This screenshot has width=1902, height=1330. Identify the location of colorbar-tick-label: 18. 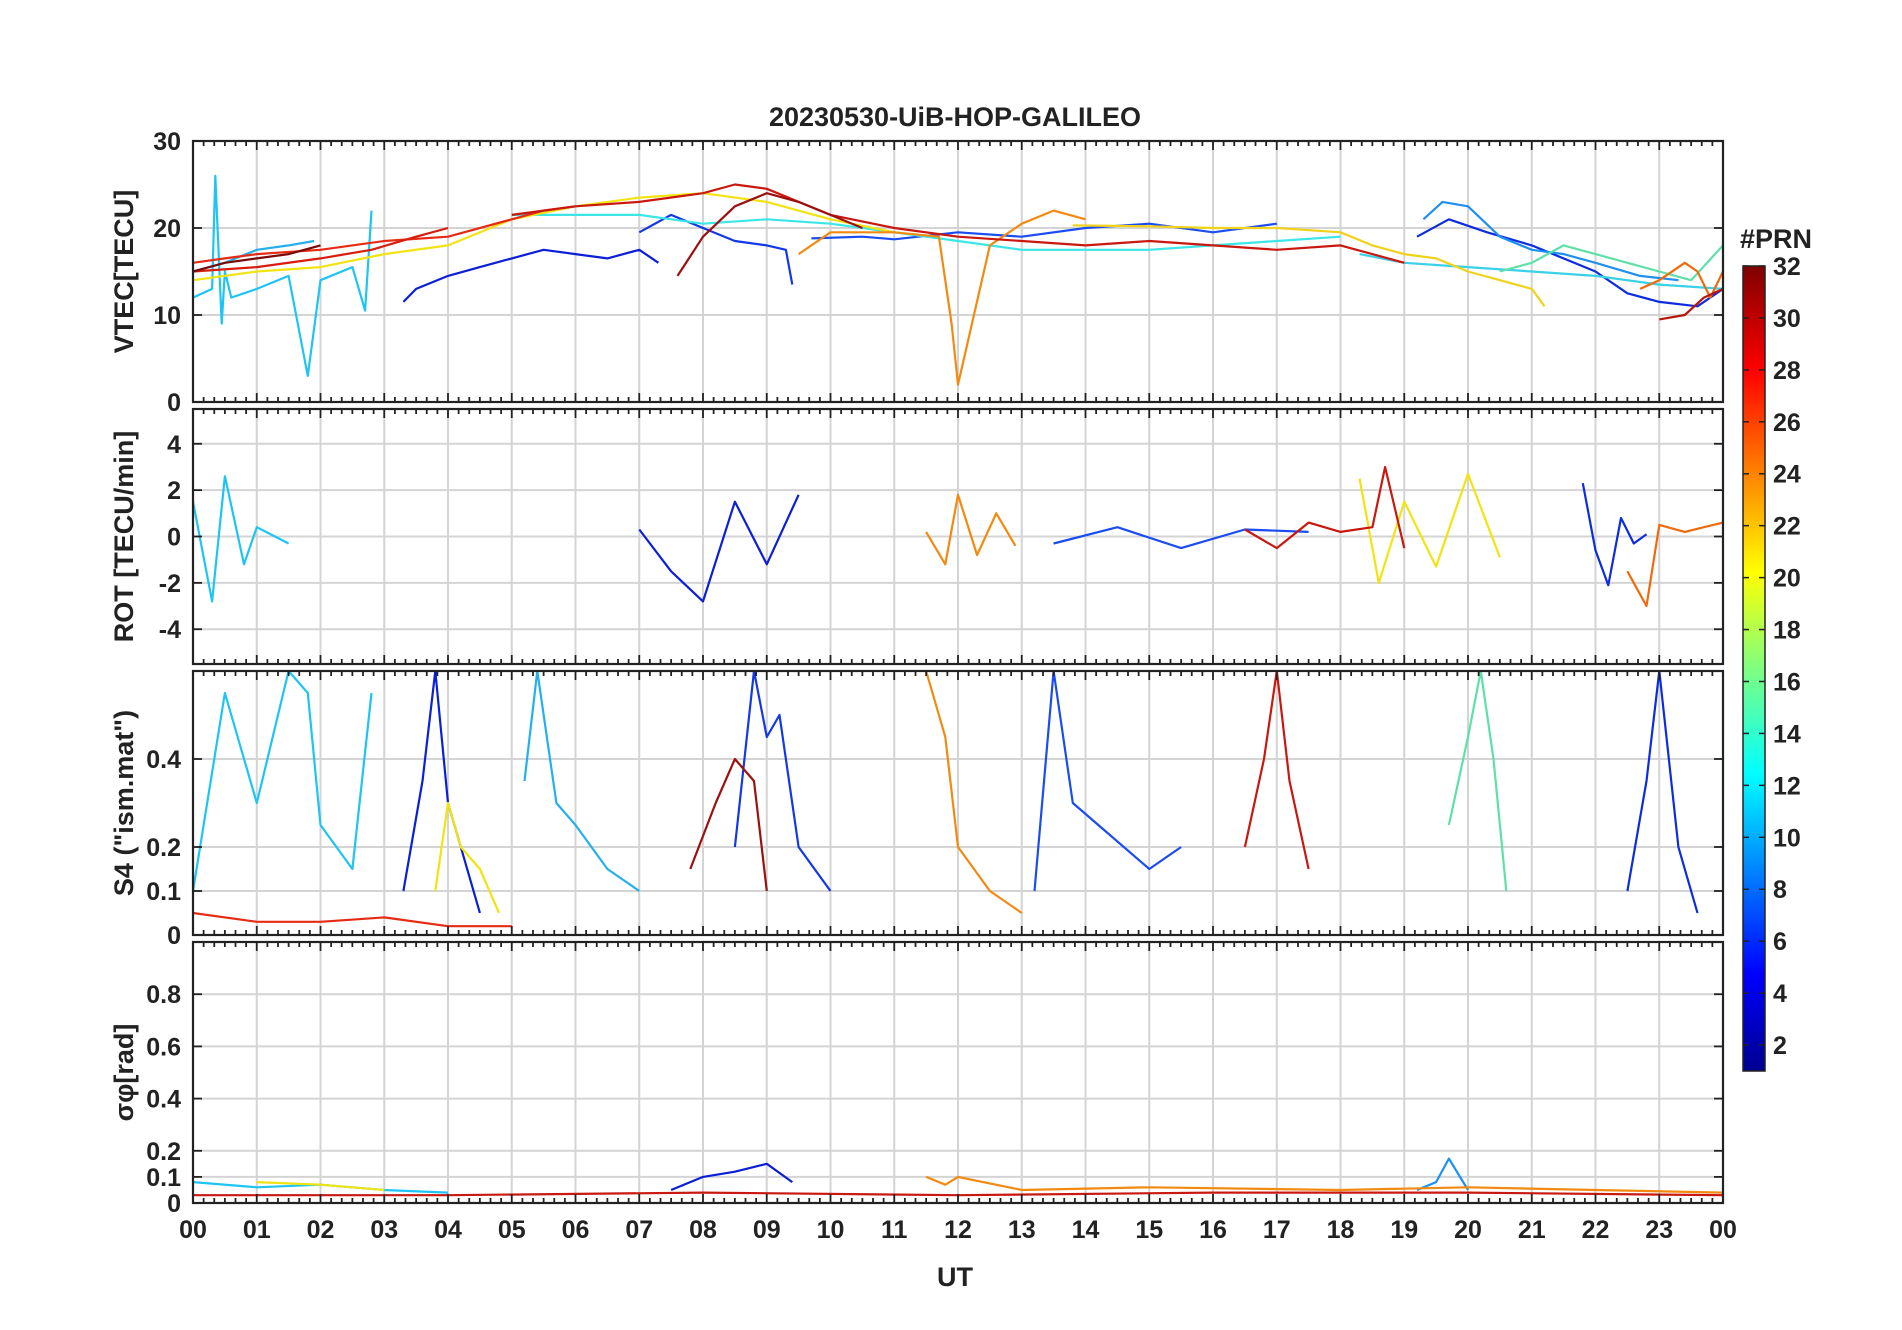
(1787, 631).